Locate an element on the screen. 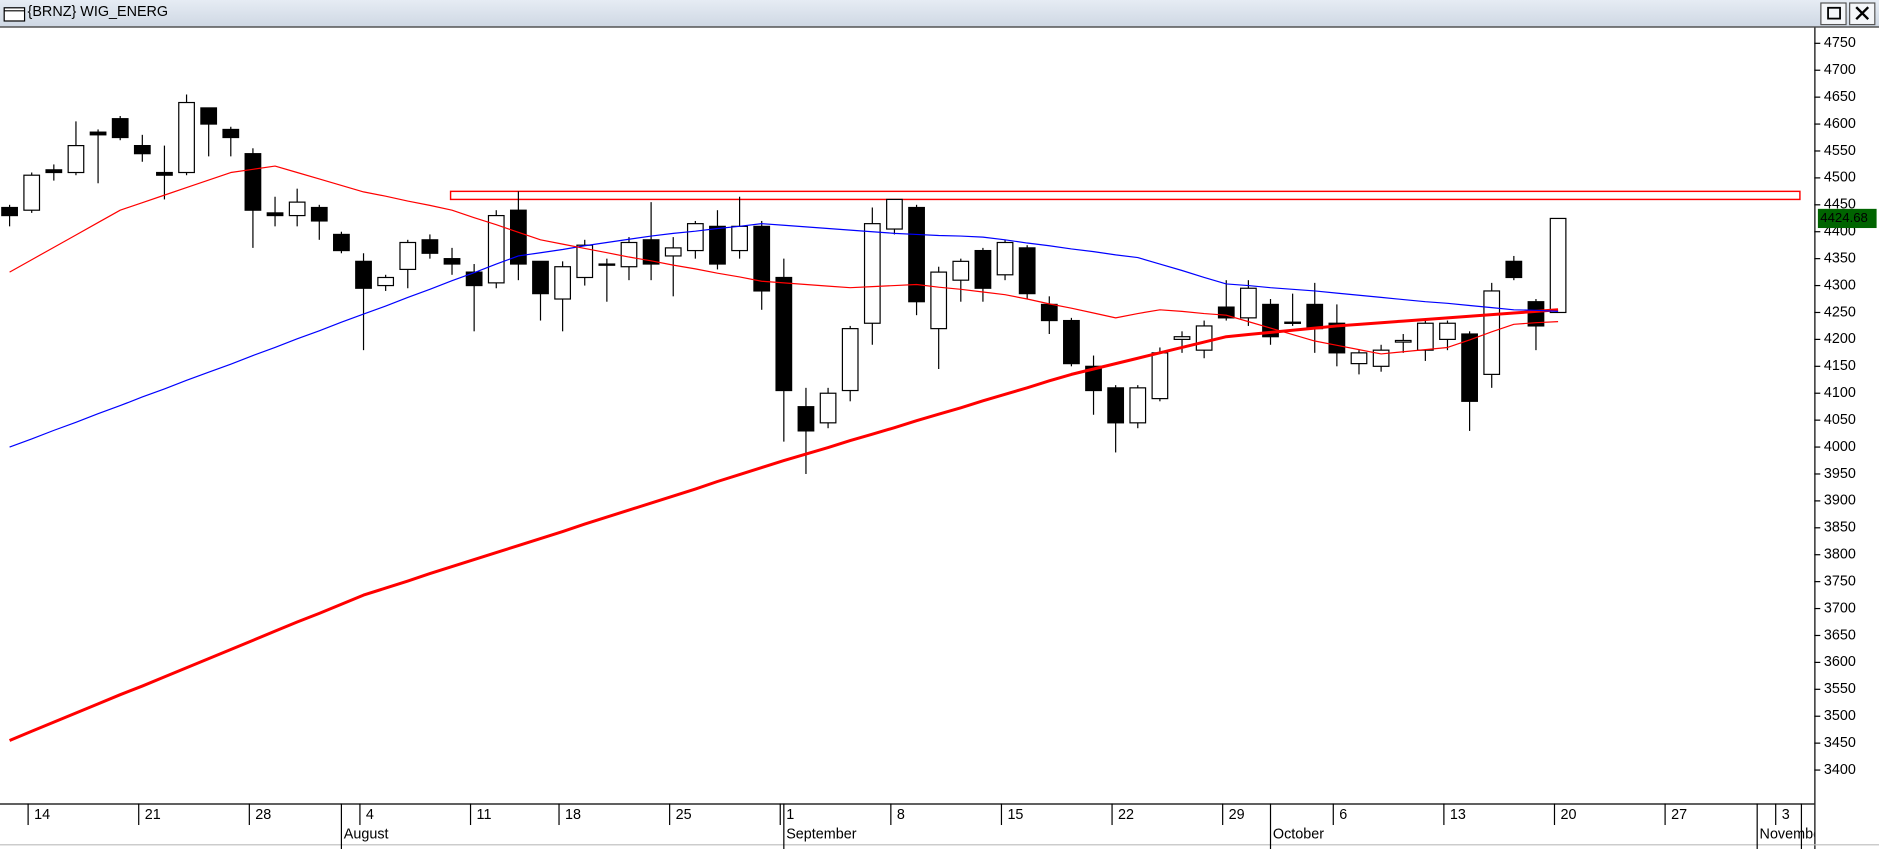 The image size is (1879, 849). x-tick-label: 3 is located at coordinates (1786, 815).